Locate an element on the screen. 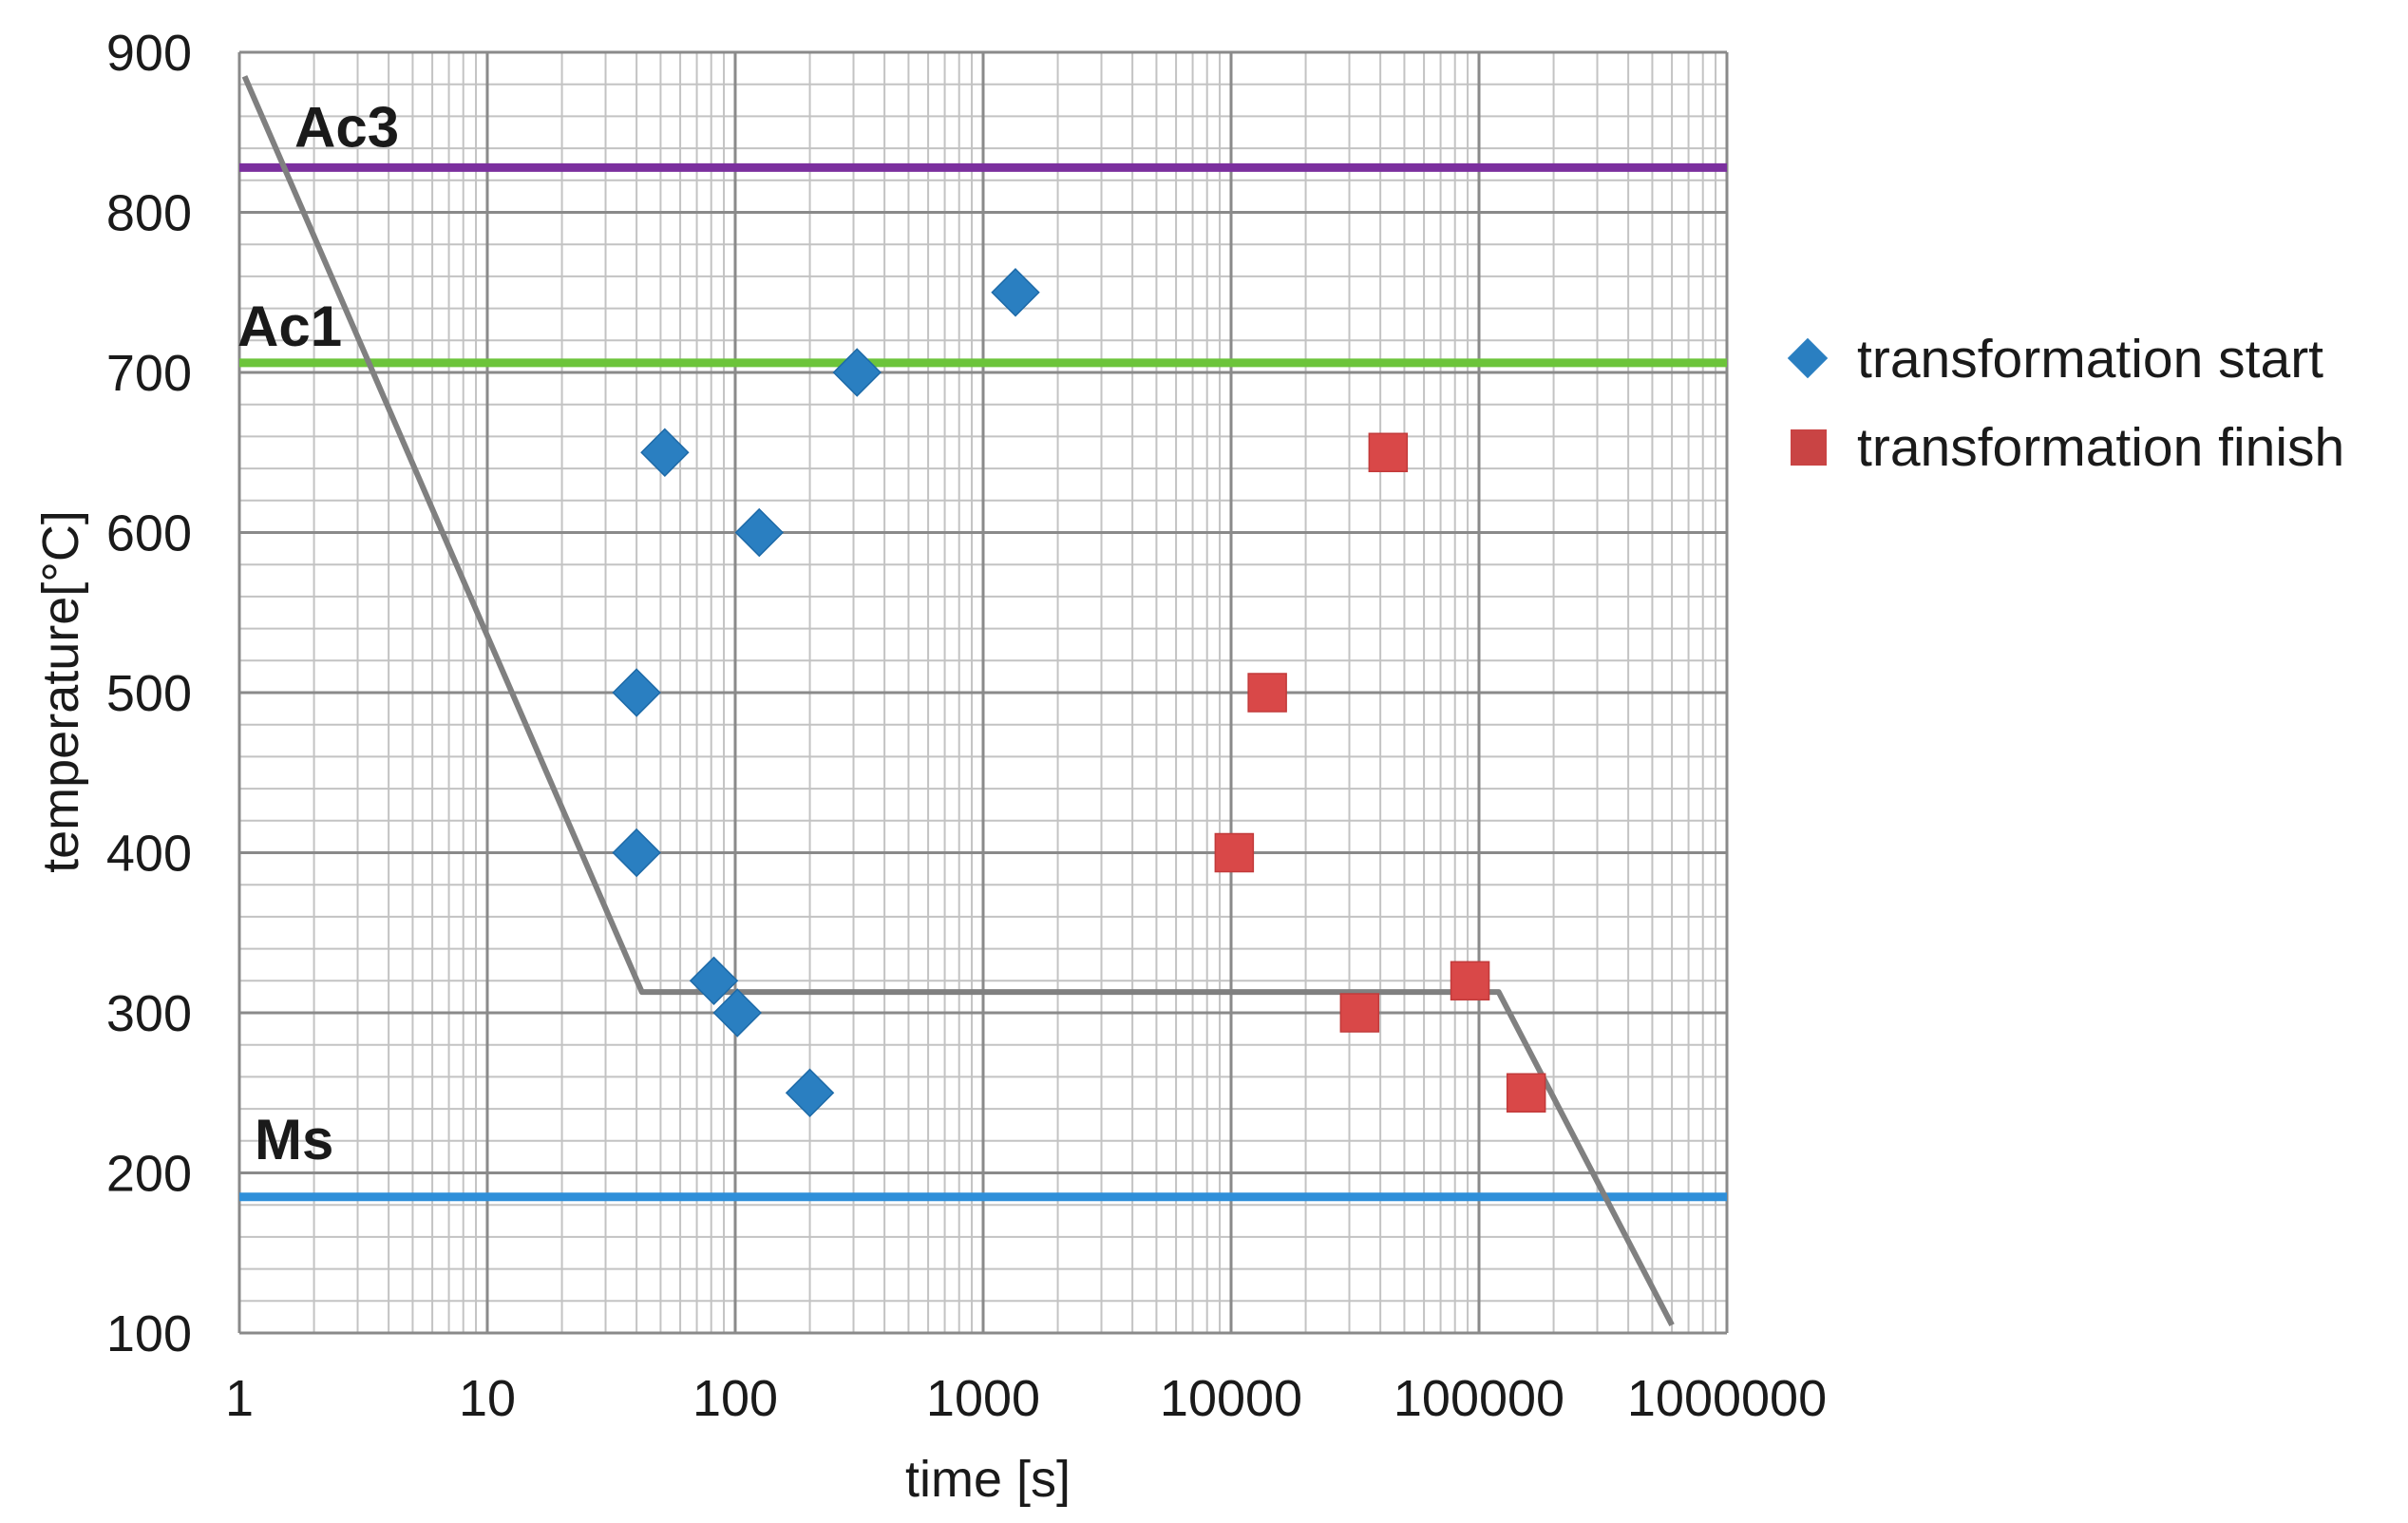 This screenshot has height=1523, width=2408. y-tick-label: 800 is located at coordinates (149, 214).